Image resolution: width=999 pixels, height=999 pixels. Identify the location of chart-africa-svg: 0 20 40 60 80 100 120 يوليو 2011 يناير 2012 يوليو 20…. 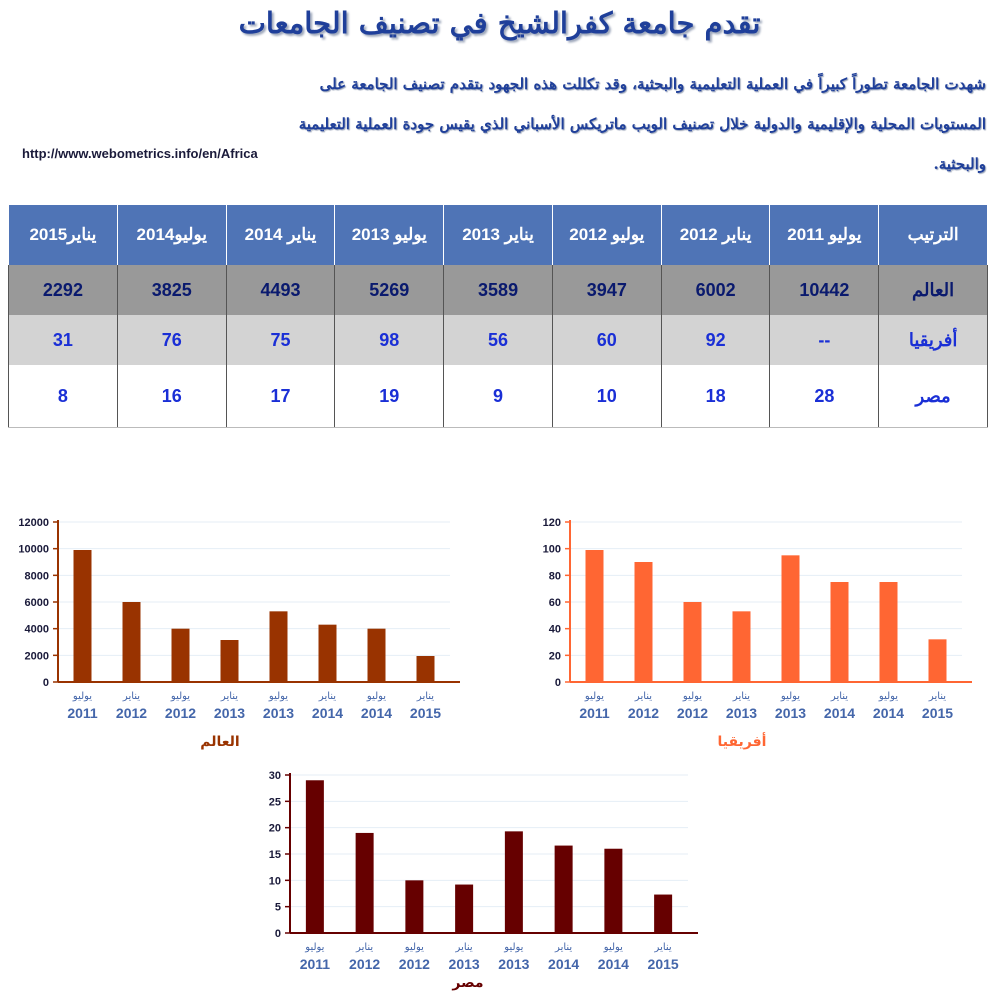
(757, 633).